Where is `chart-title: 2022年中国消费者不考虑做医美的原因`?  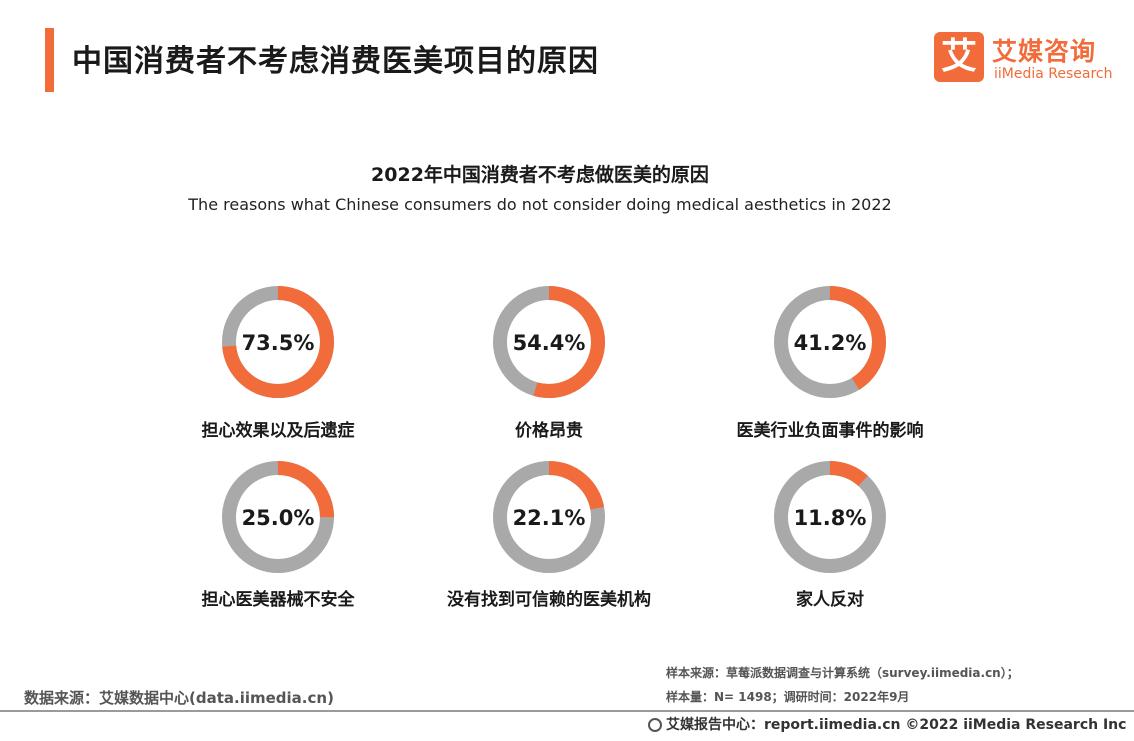 chart-title: 2022年中国消费者不考虑做医美的原因 is located at coordinates (540, 175).